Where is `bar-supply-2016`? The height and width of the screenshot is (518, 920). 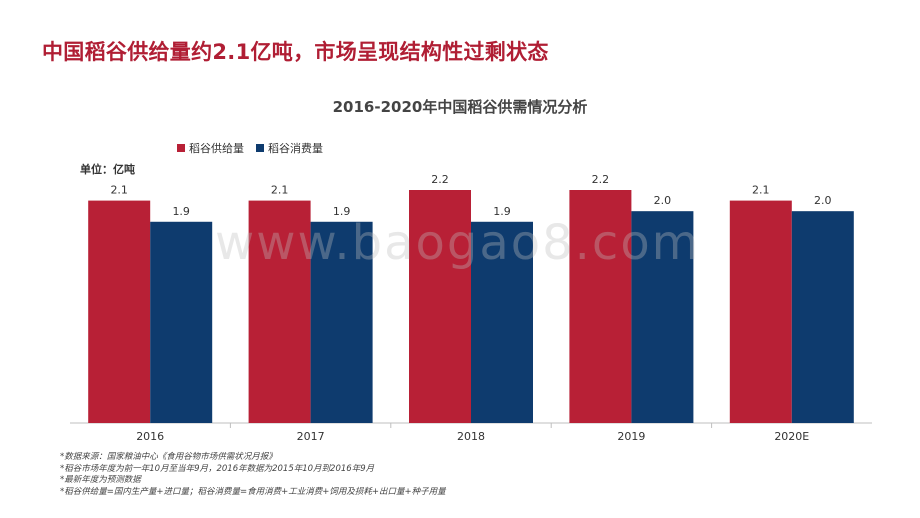
bar-supply-2016 is located at coordinates (119, 311).